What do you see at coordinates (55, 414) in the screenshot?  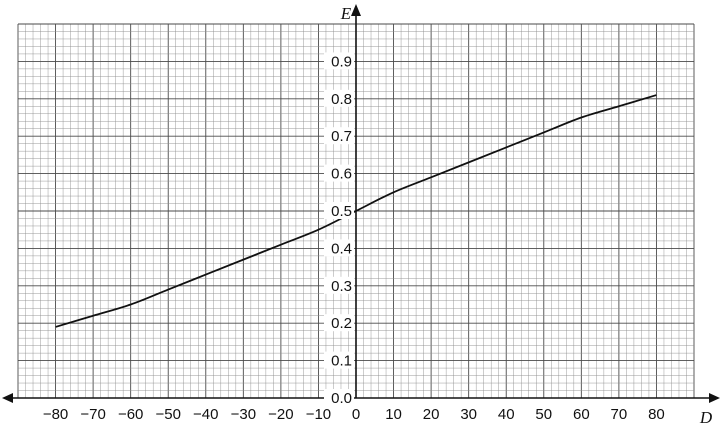 I see `x-tick-label: −80` at bounding box center [55, 414].